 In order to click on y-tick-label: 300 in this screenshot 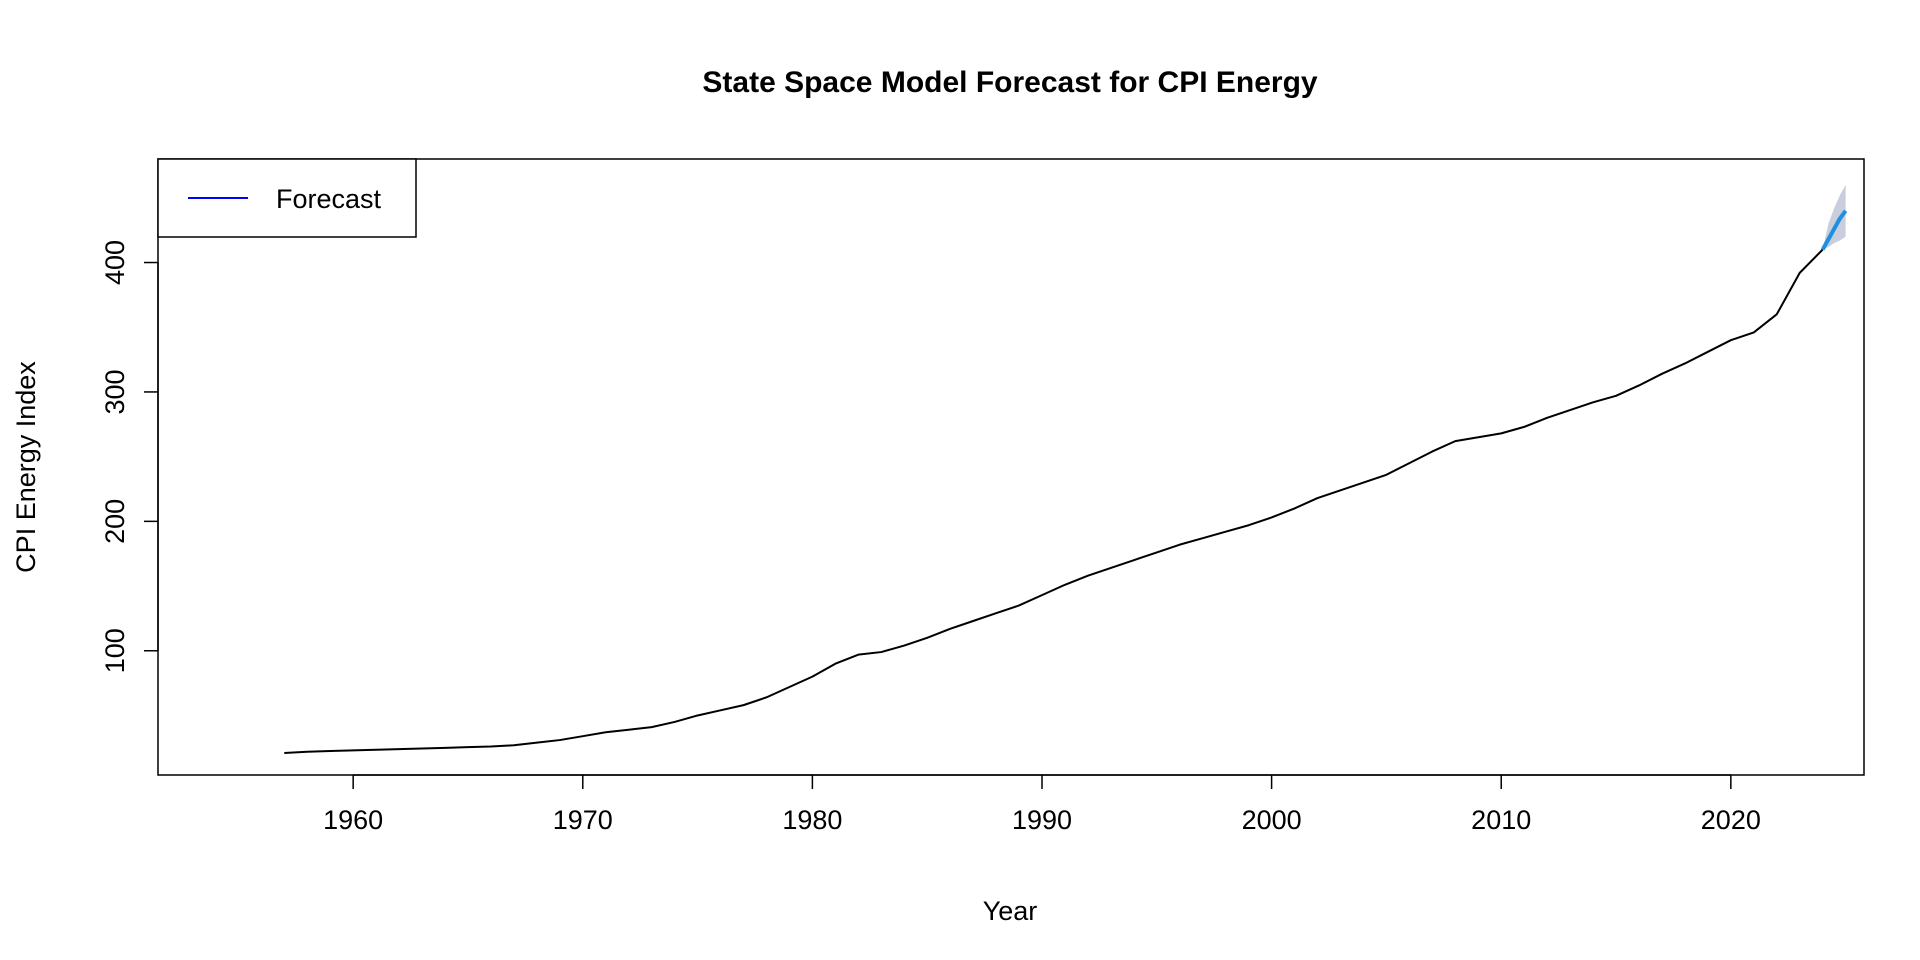, I will do `click(115, 391)`.